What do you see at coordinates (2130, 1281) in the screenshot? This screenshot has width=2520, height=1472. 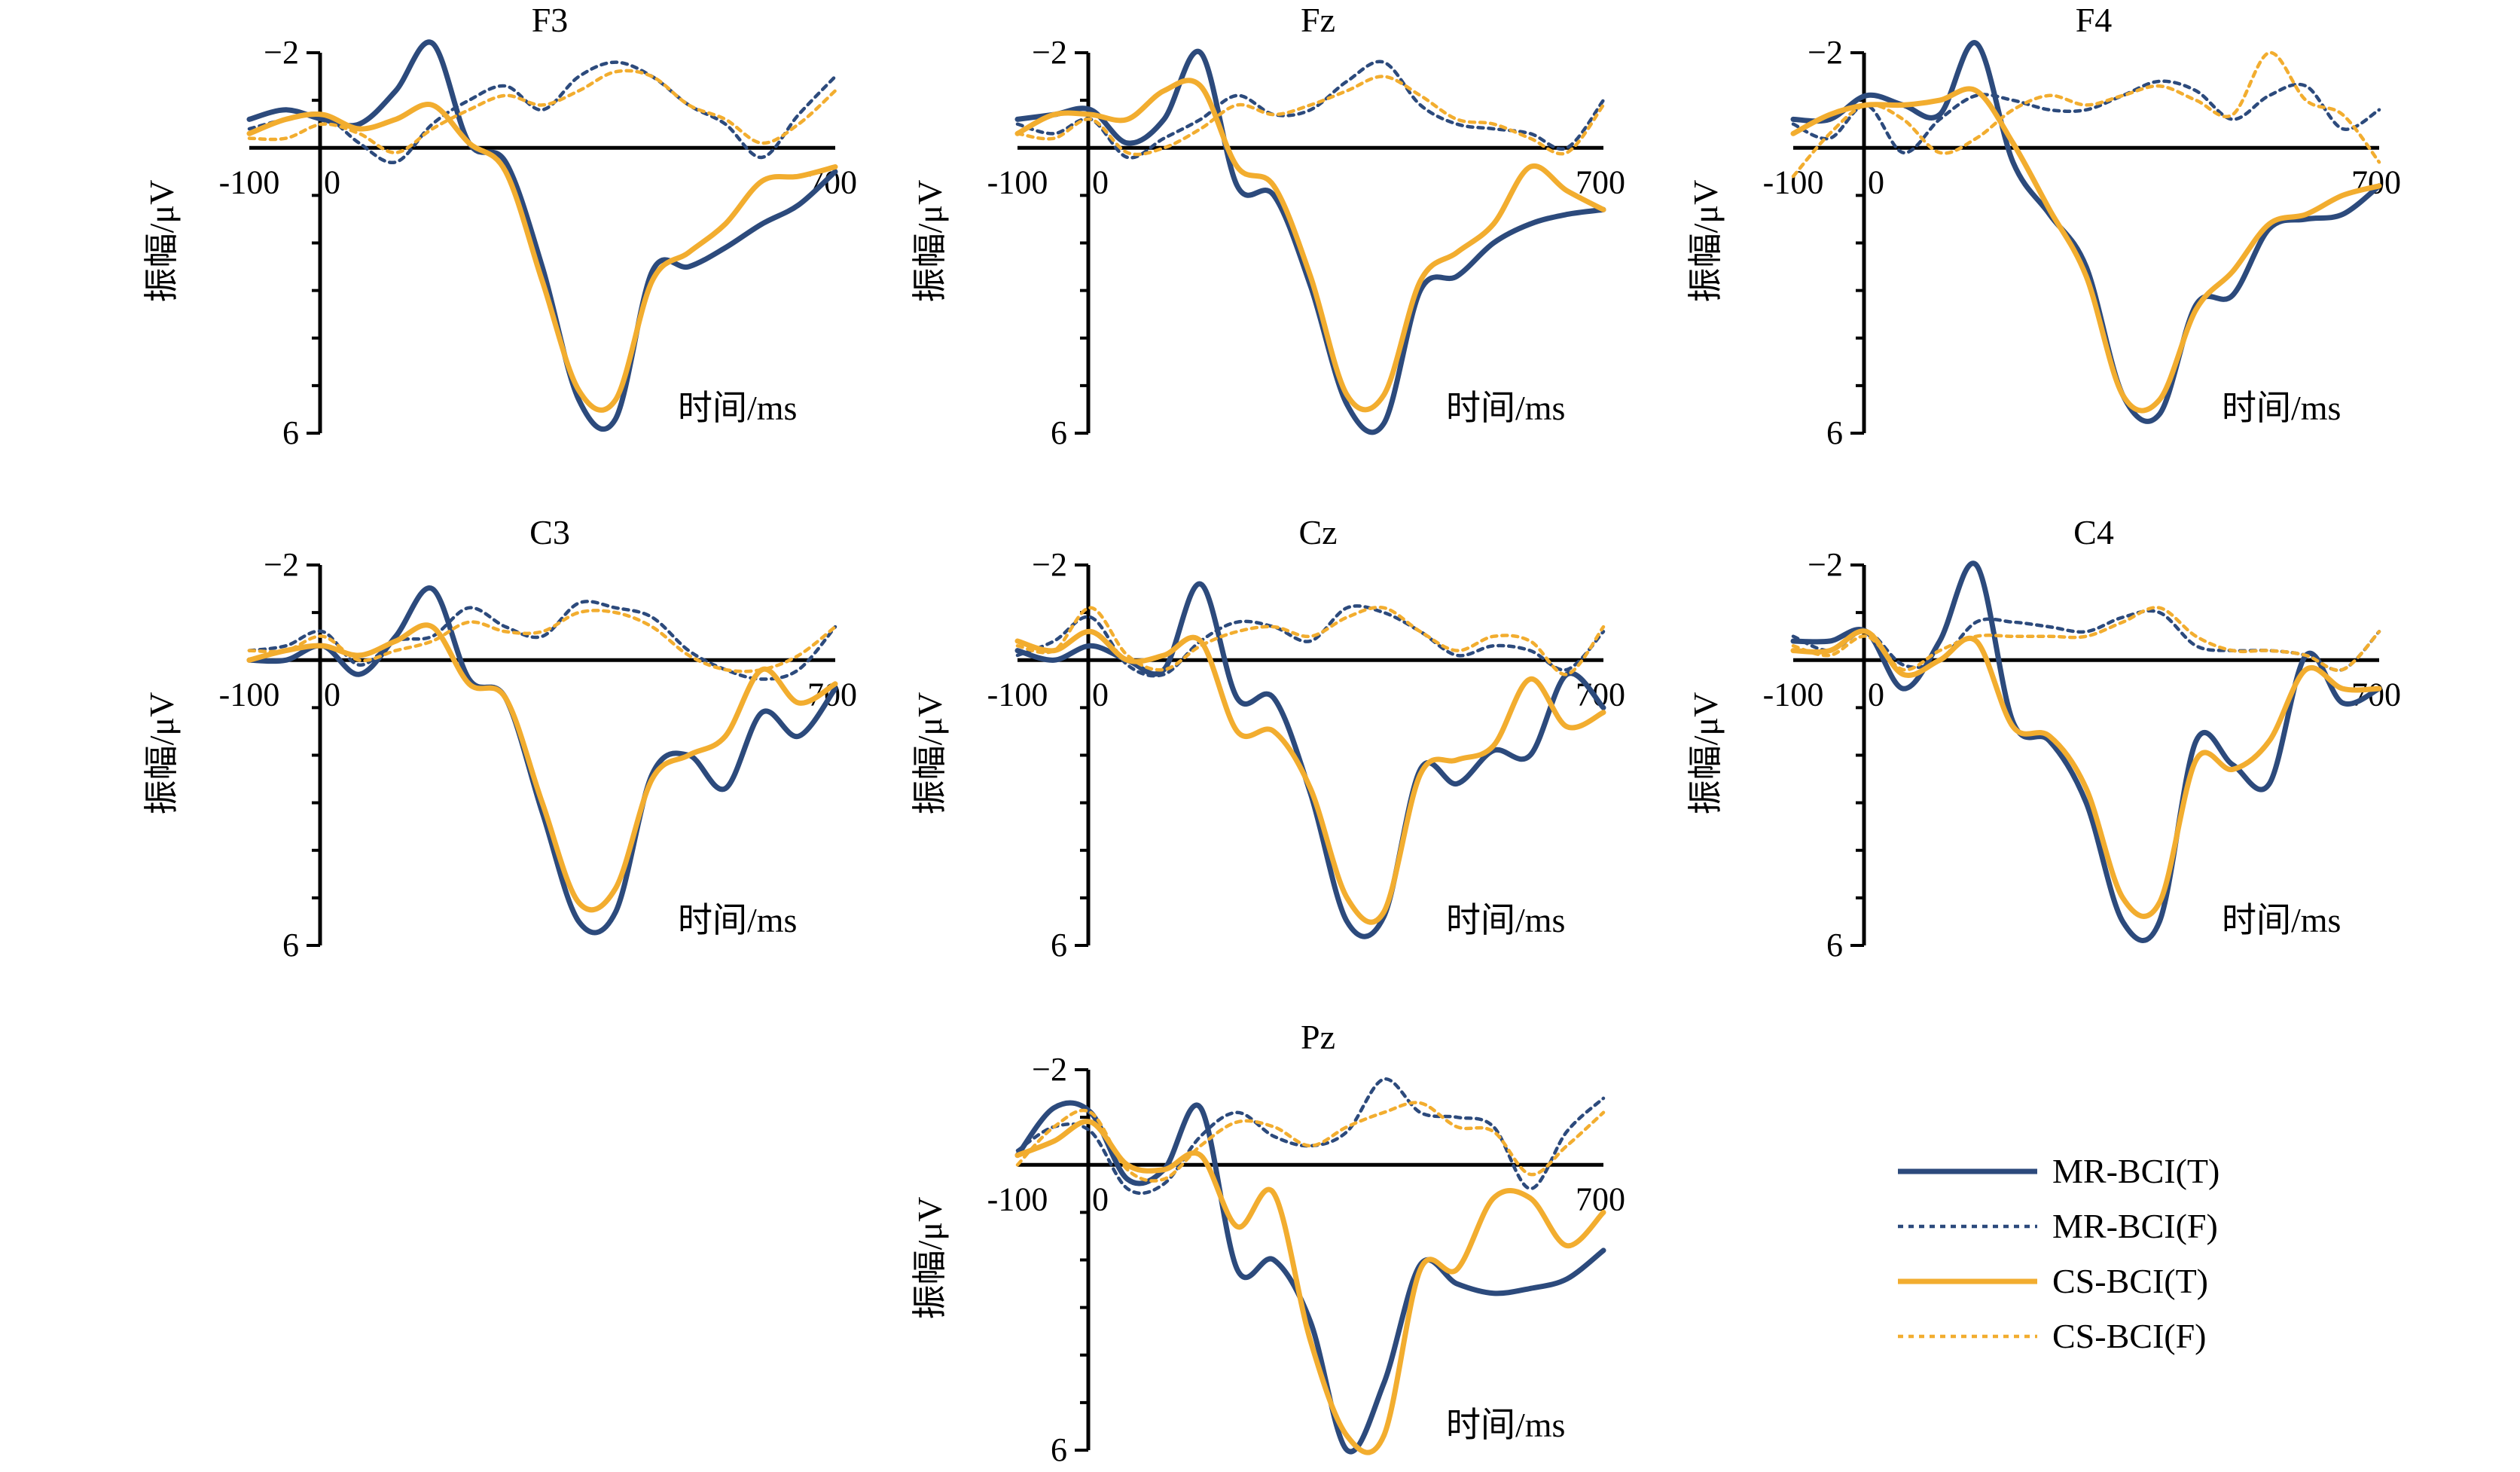 I see `legend-label: CS-BCI(T)` at bounding box center [2130, 1281].